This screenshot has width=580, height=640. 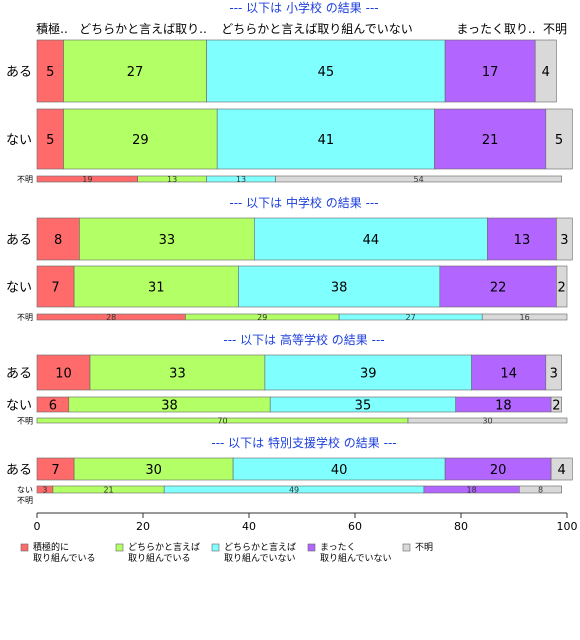 I want to click on panel-title: --- 以下は 中学校 の結果 ---, so click(x=303, y=202).